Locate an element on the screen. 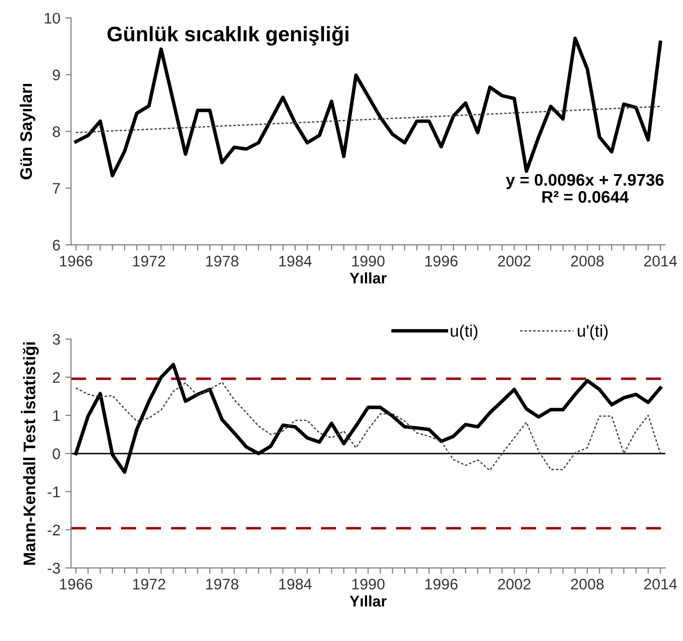  y-tick-label: 0 is located at coordinates (56, 454).